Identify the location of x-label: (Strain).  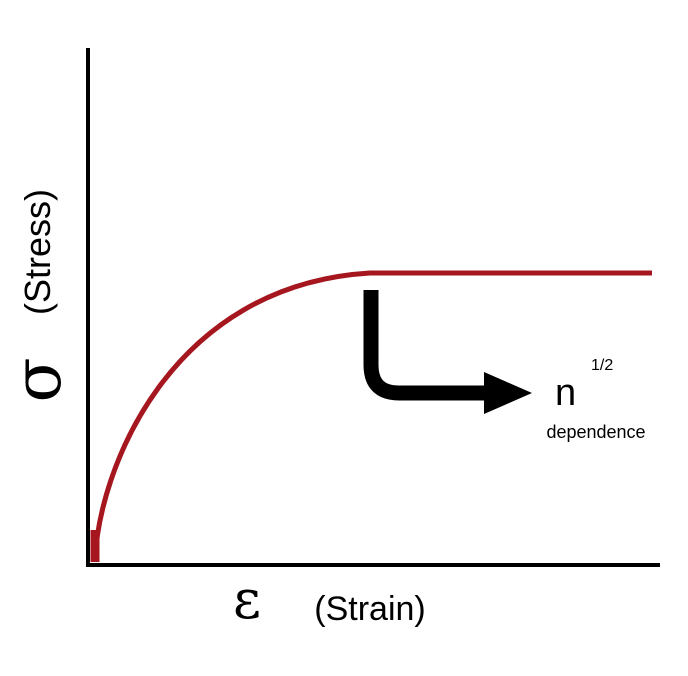
(369, 609).